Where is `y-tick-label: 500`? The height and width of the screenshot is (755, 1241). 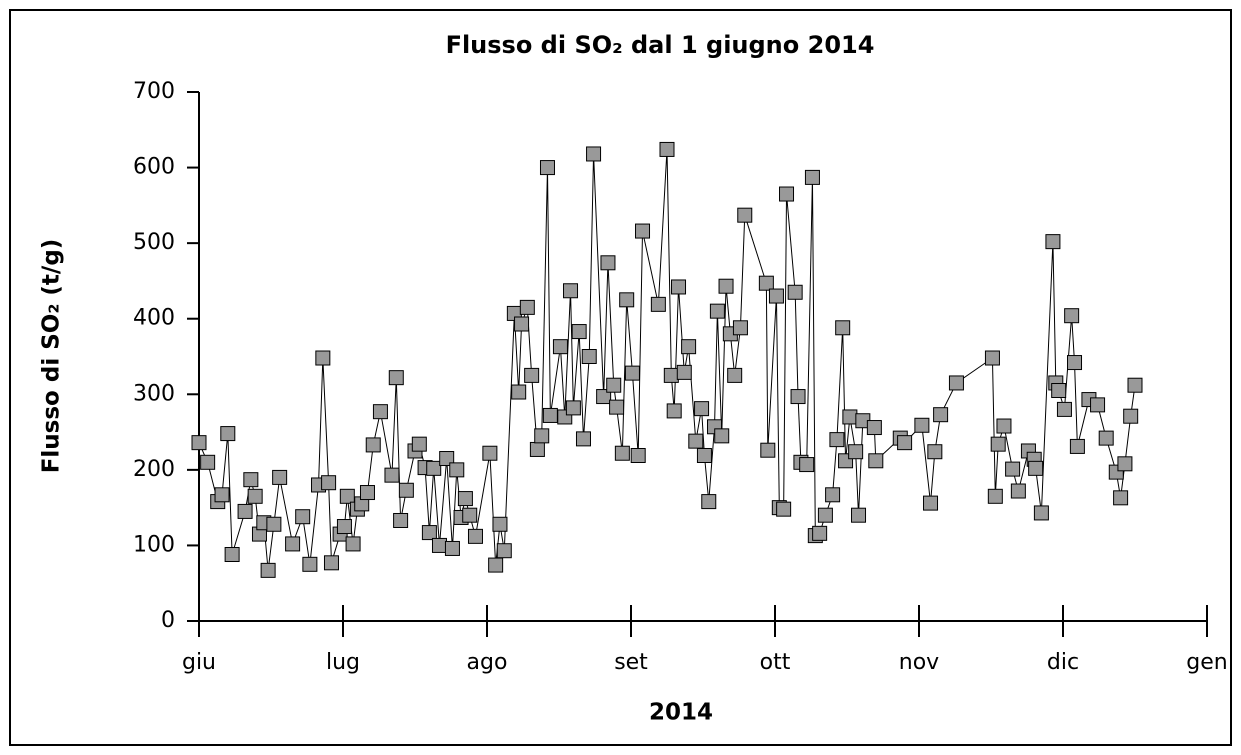
y-tick-label: 500 is located at coordinates (154, 242).